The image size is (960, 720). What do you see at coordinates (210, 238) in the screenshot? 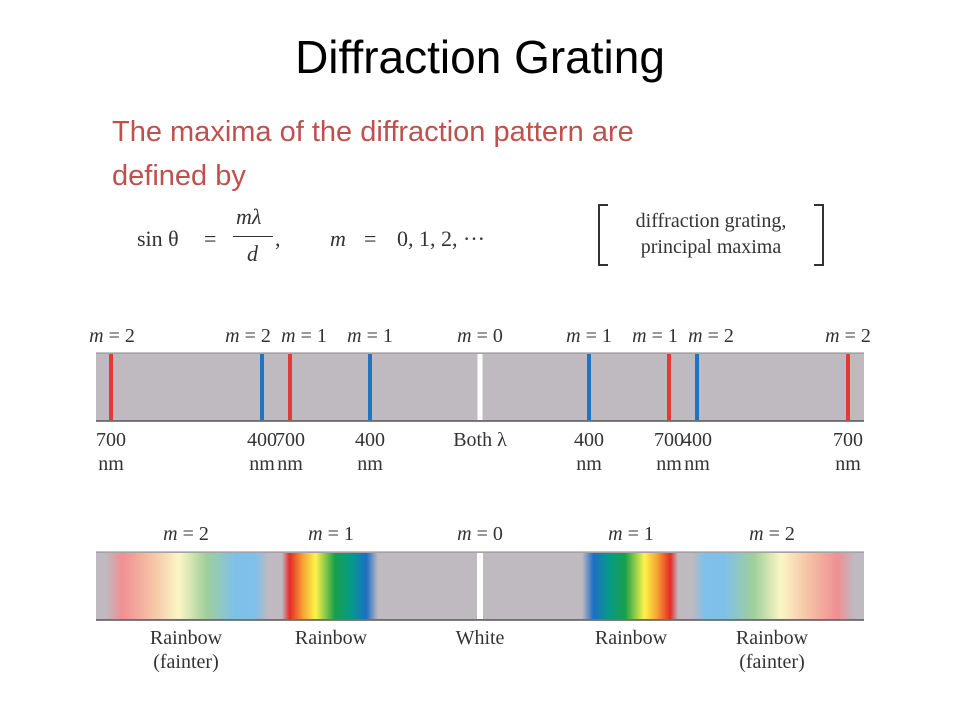
I see `formula-equals: =` at bounding box center [210, 238].